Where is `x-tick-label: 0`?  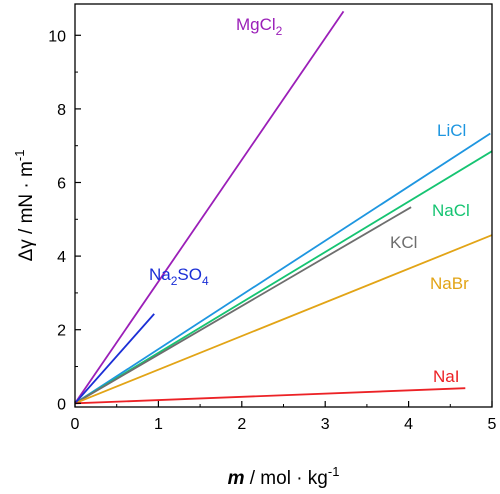 x-tick-label: 0 is located at coordinates (75, 424).